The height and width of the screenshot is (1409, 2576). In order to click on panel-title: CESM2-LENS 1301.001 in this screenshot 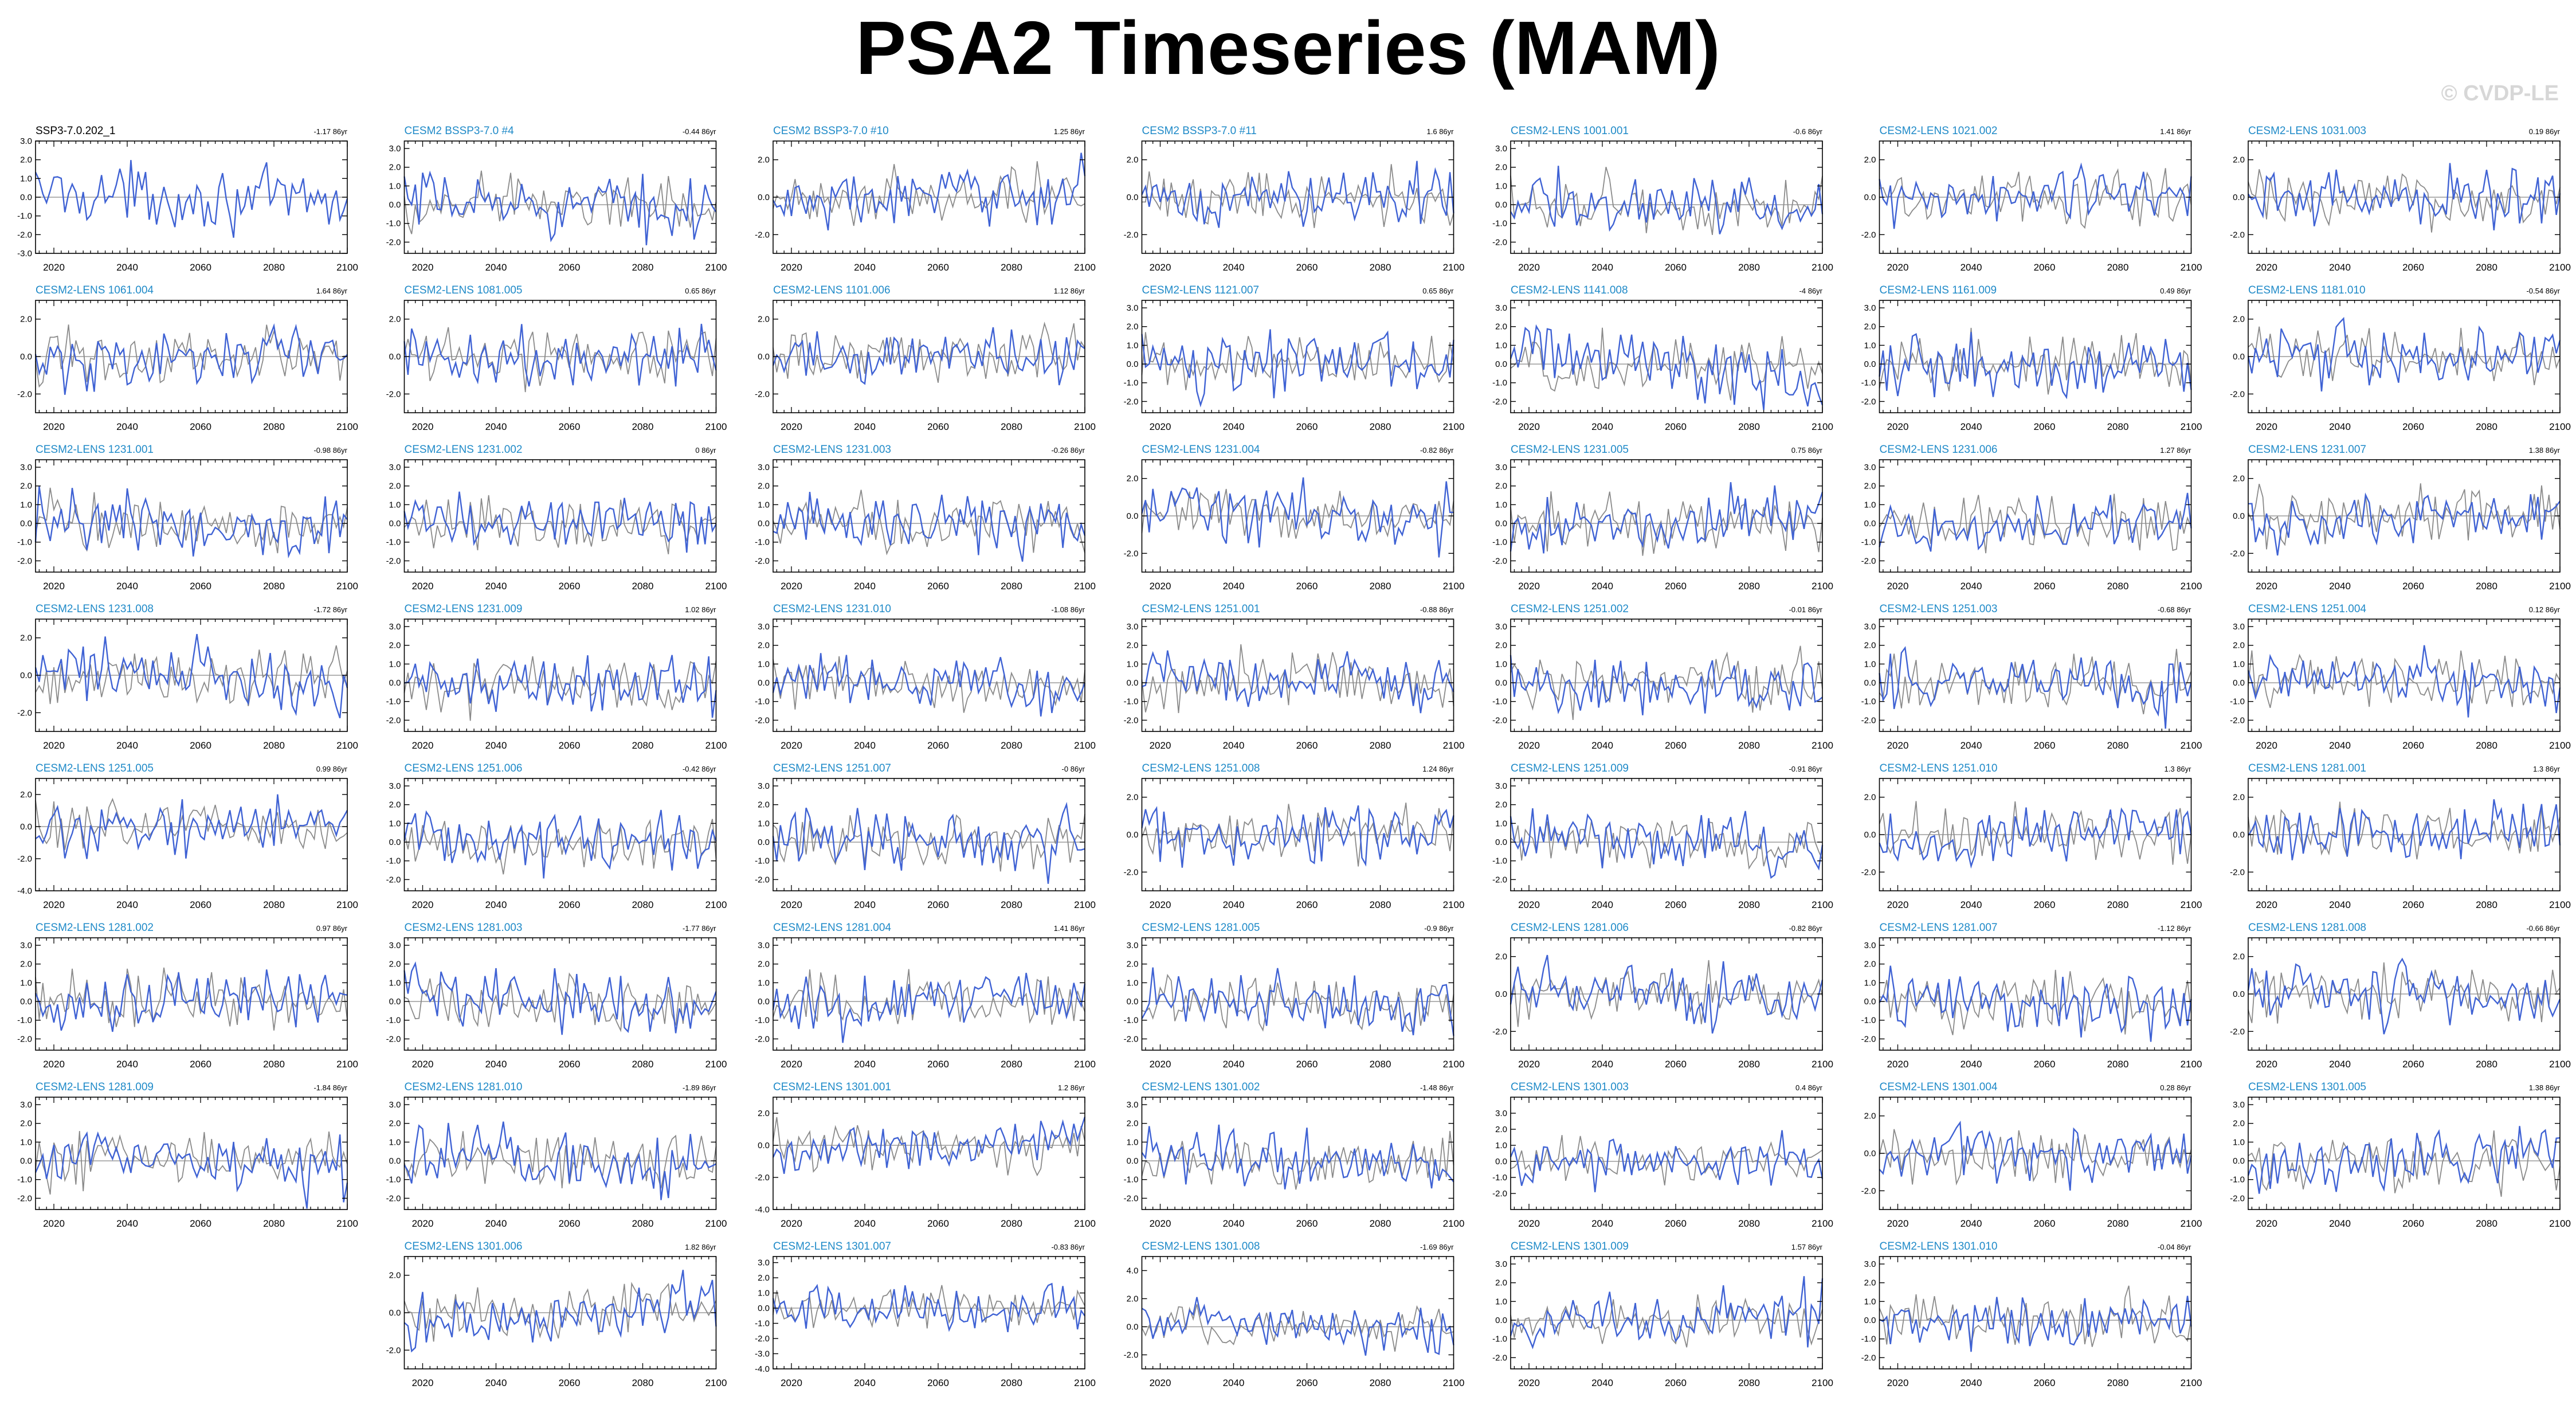, I will do `click(832, 1087)`.